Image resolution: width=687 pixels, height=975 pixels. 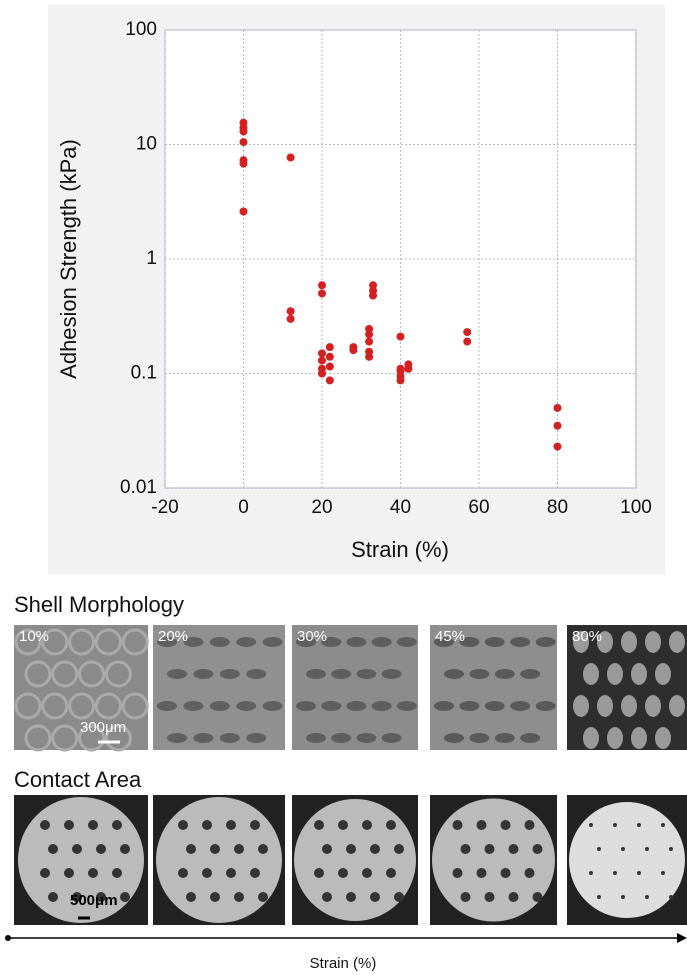 I want to click on shell-strain-label: 10%, so click(x=34, y=636).